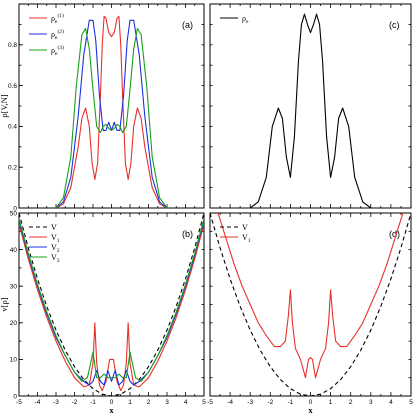 This screenshot has width=415, height=415. What do you see at coordinates (14, 250) in the screenshot?
I see `y-tick-label-b: 40` at bounding box center [14, 250].